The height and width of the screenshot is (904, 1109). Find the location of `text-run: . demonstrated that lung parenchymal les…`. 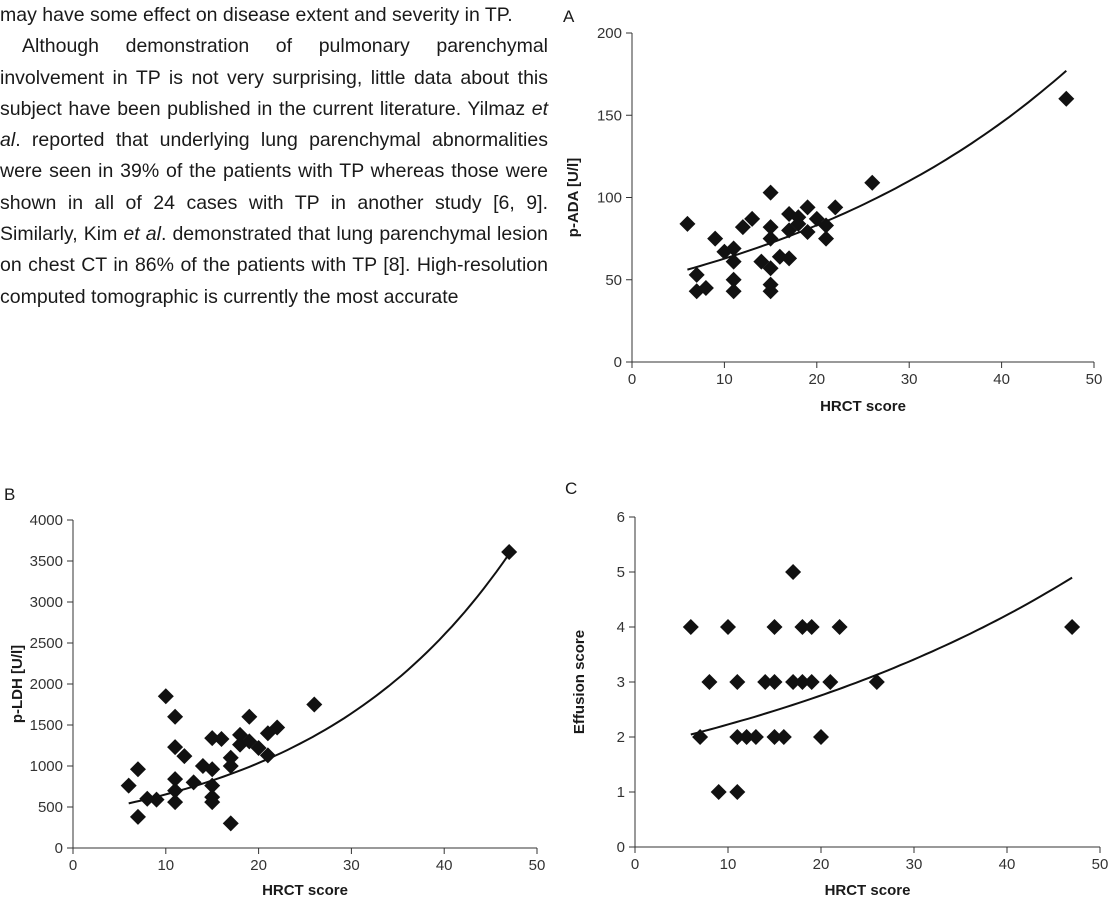

text-run: . demonstrated that lung parenchymal les… is located at coordinates (274, 265).